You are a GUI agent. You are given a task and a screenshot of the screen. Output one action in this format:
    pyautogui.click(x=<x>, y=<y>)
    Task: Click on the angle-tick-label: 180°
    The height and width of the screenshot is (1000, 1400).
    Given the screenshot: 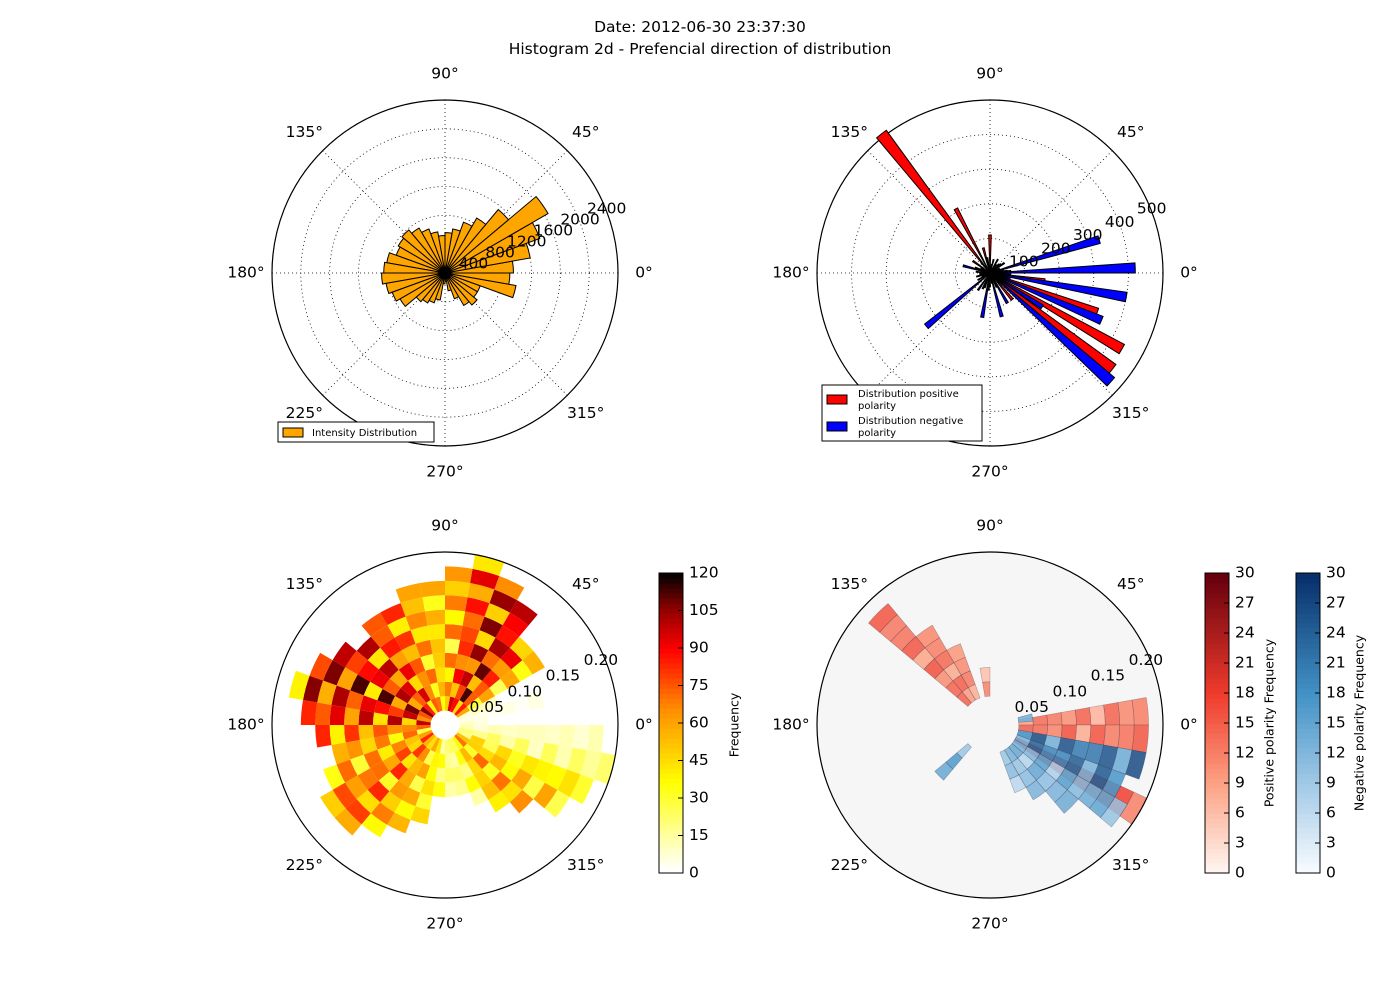 What is the action you would take?
    pyautogui.click(x=790, y=273)
    